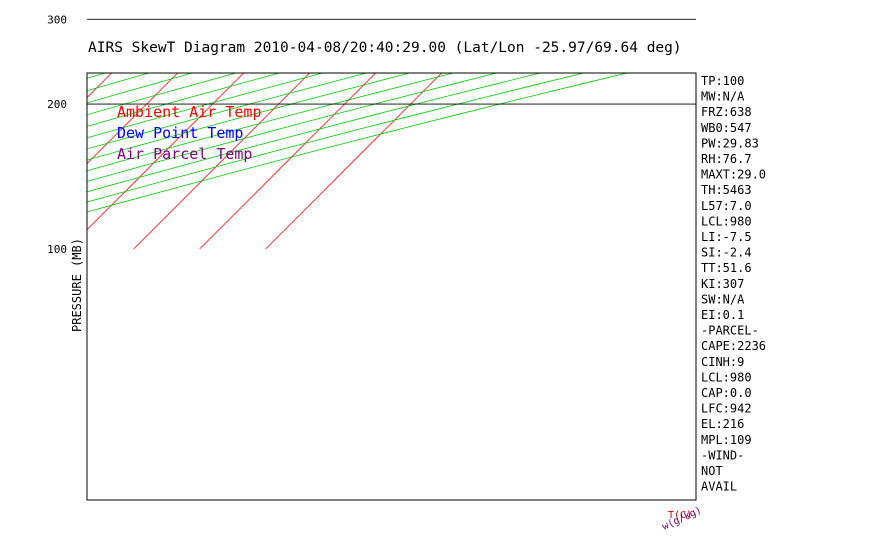 This screenshot has height=560, width=870. Describe the element at coordinates (719, 487) in the screenshot. I see `index-entry: AVAIL` at that location.